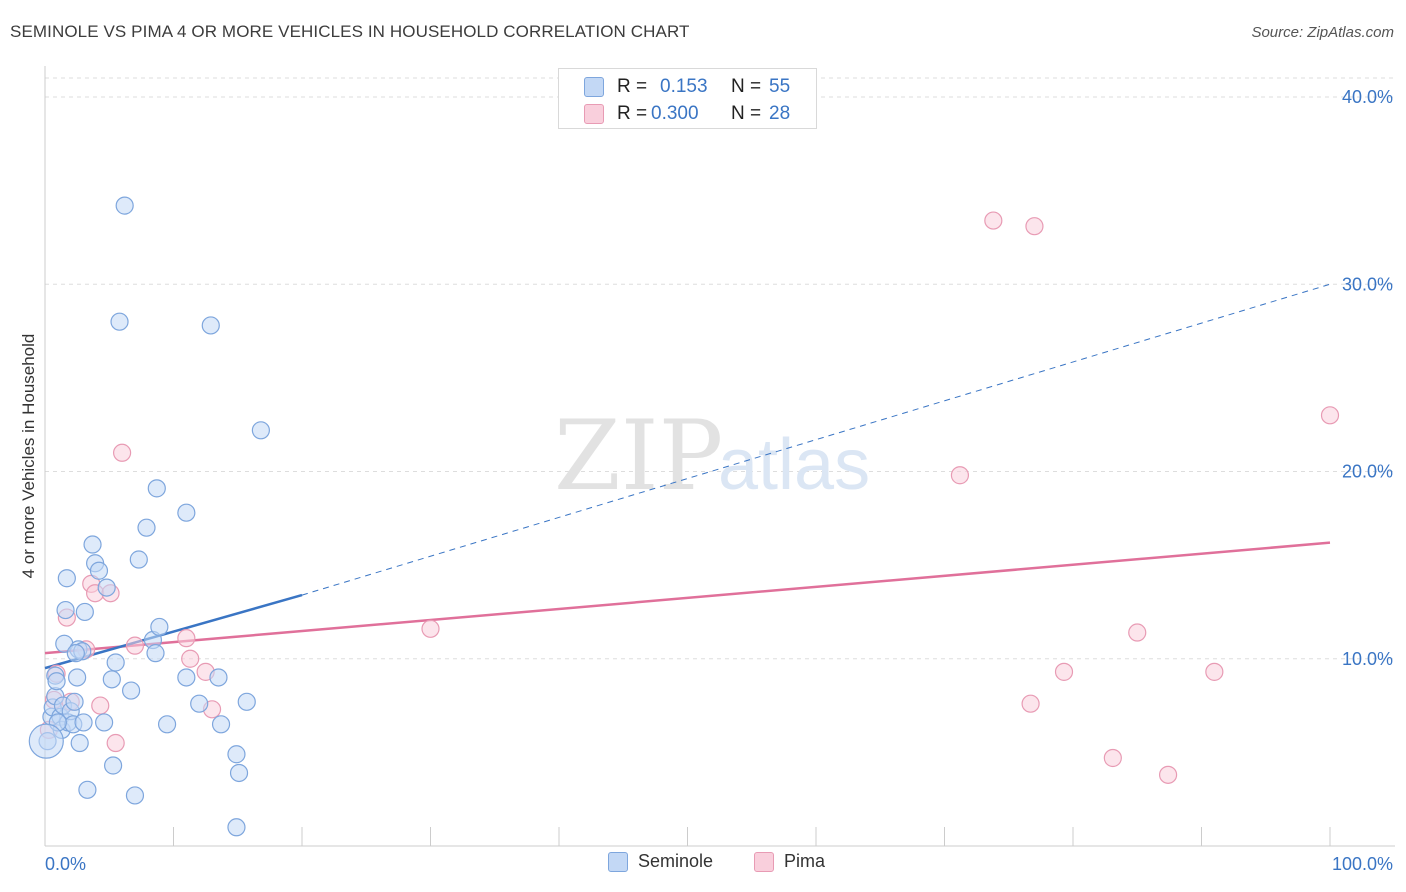 This screenshot has width=1406, height=892. What do you see at coordinates (638, 456) in the screenshot?
I see `watermark-zip: ZIP` at bounding box center [638, 456].